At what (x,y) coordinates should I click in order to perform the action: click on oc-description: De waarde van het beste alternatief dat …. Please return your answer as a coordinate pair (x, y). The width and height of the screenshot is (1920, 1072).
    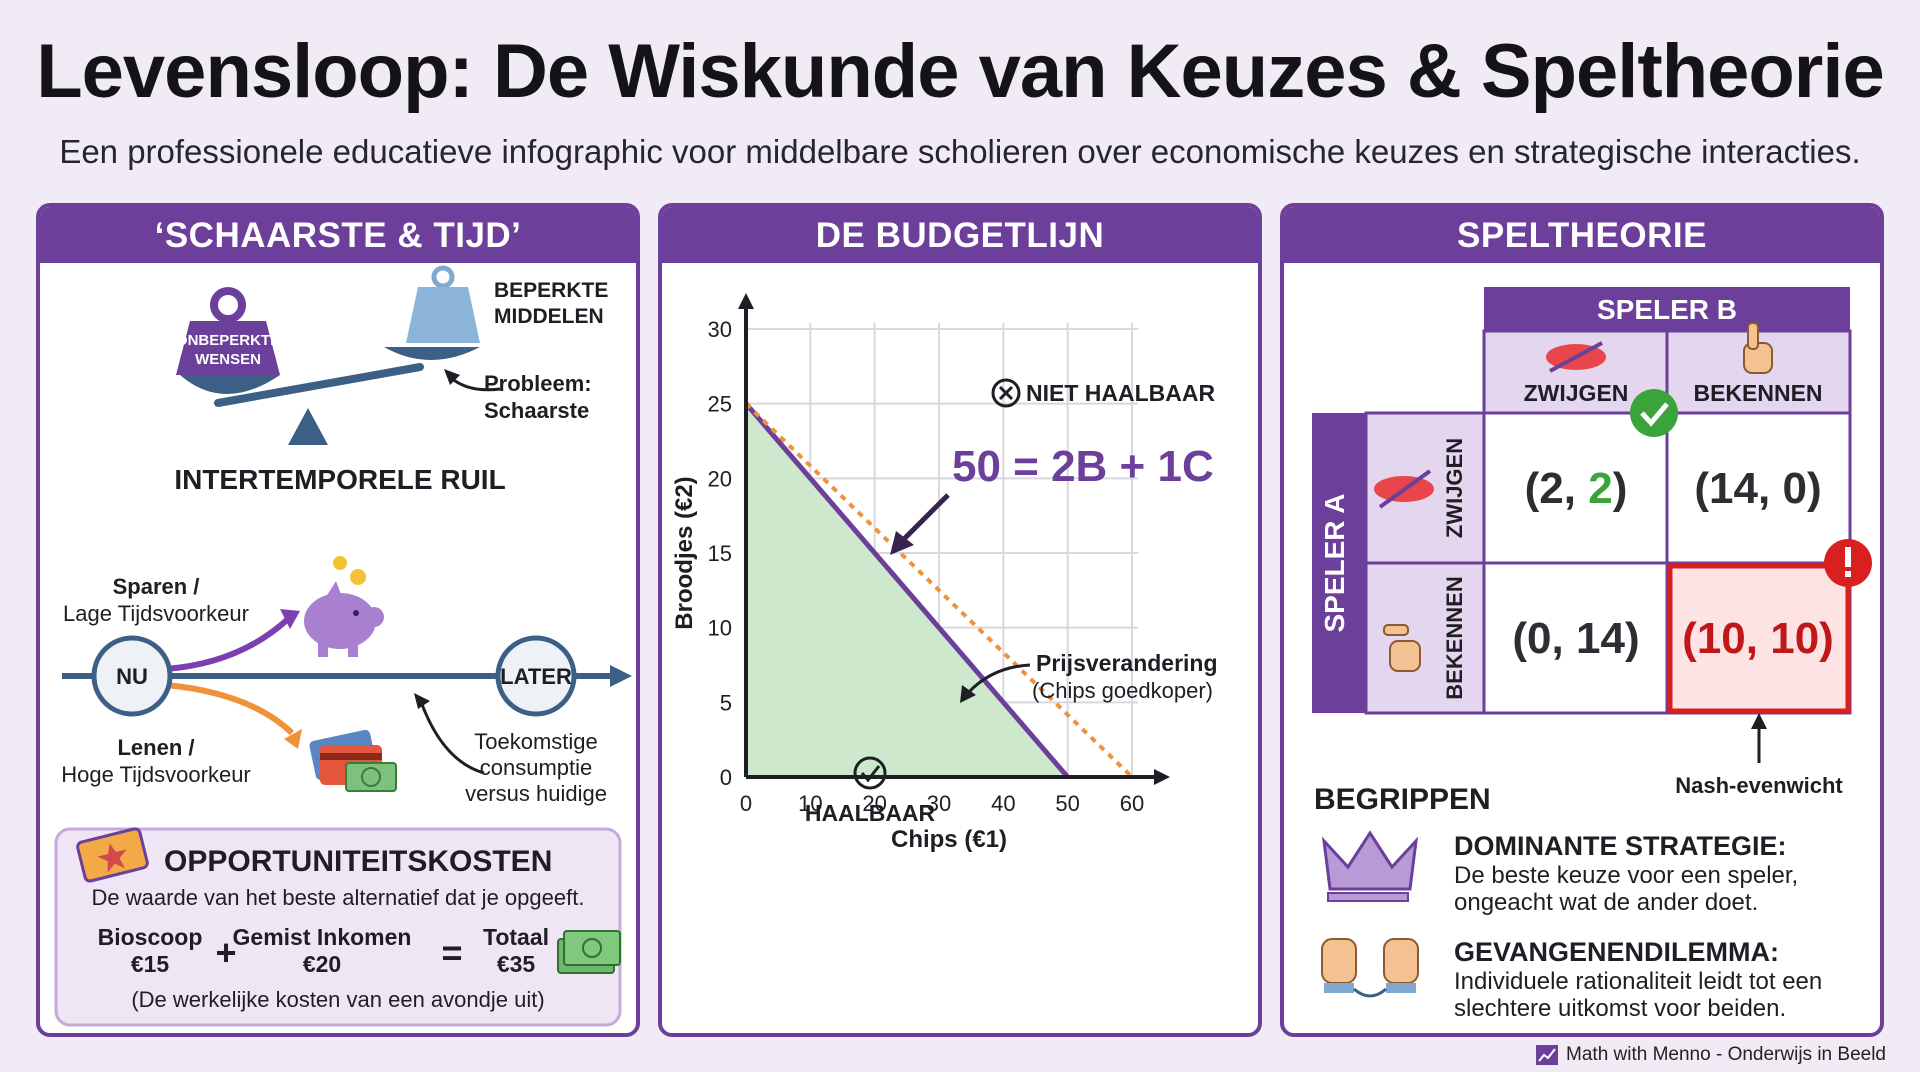
    Looking at the image, I should click on (338, 897).